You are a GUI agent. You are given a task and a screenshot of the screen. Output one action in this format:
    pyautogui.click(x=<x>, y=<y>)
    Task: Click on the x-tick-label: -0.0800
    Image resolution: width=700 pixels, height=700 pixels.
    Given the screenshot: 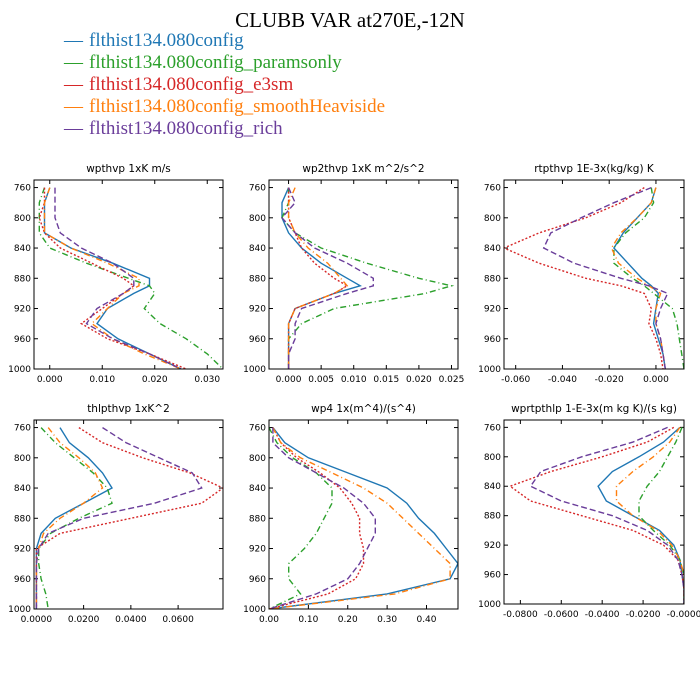 What is the action you would take?
    pyautogui.click(x=520, y=615)
    